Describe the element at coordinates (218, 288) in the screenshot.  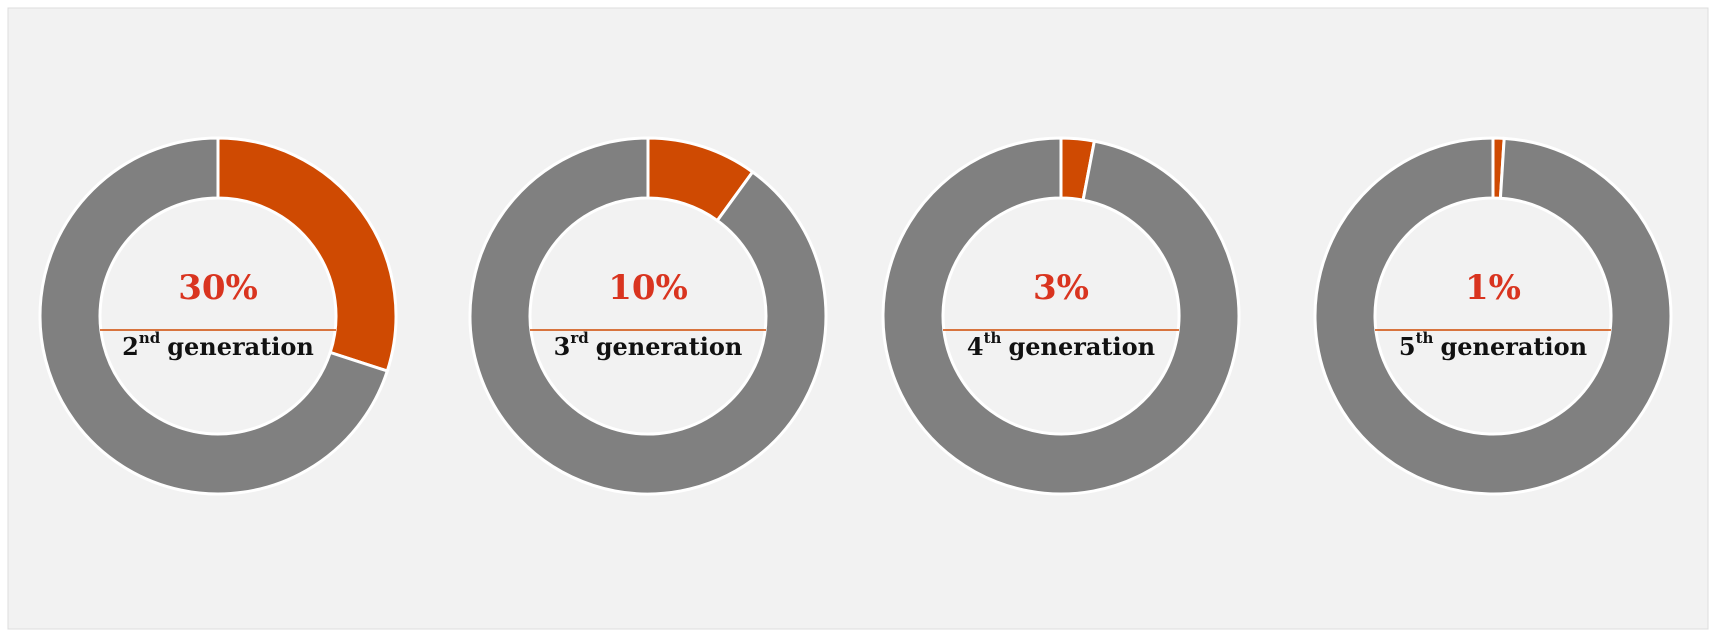
I see `percent-label: 30%` at that location.